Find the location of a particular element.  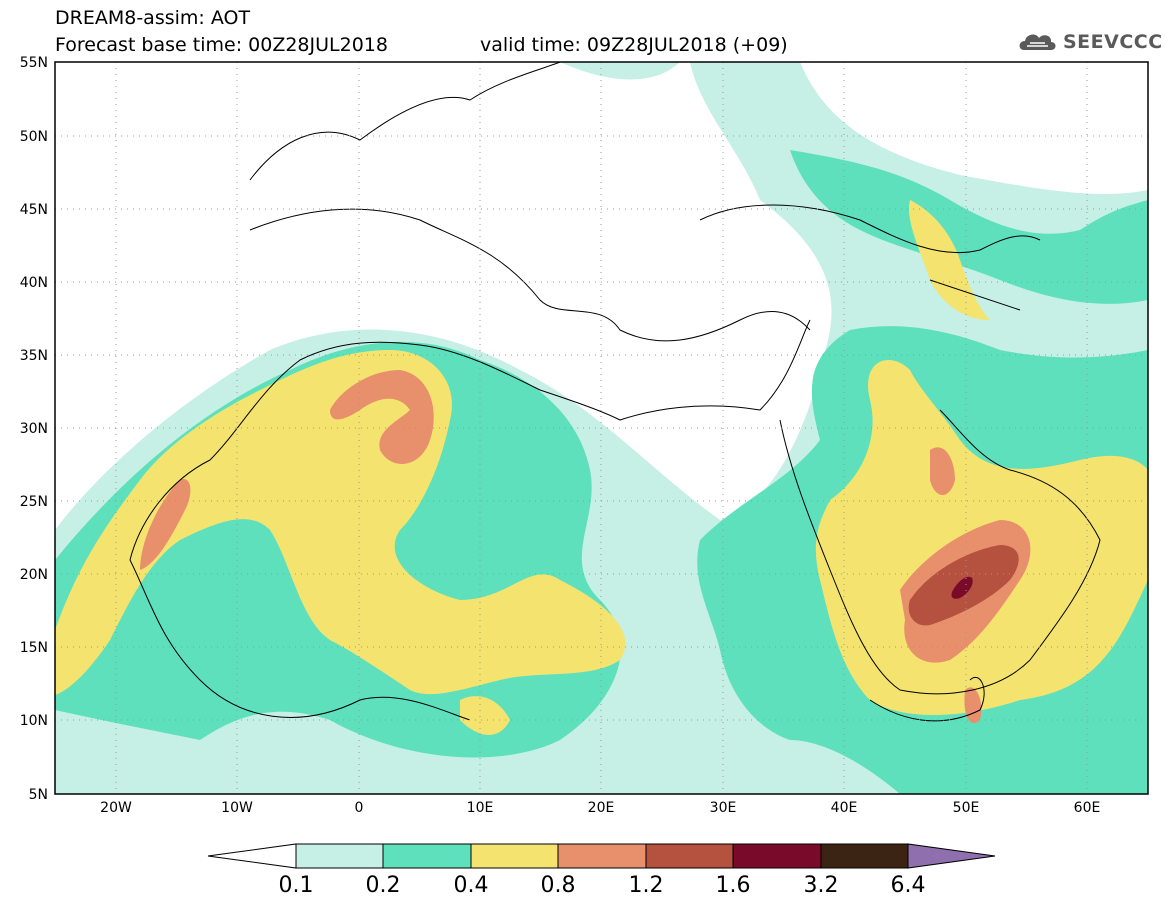

lat-label: 55N is located at coordinates (34, 63).